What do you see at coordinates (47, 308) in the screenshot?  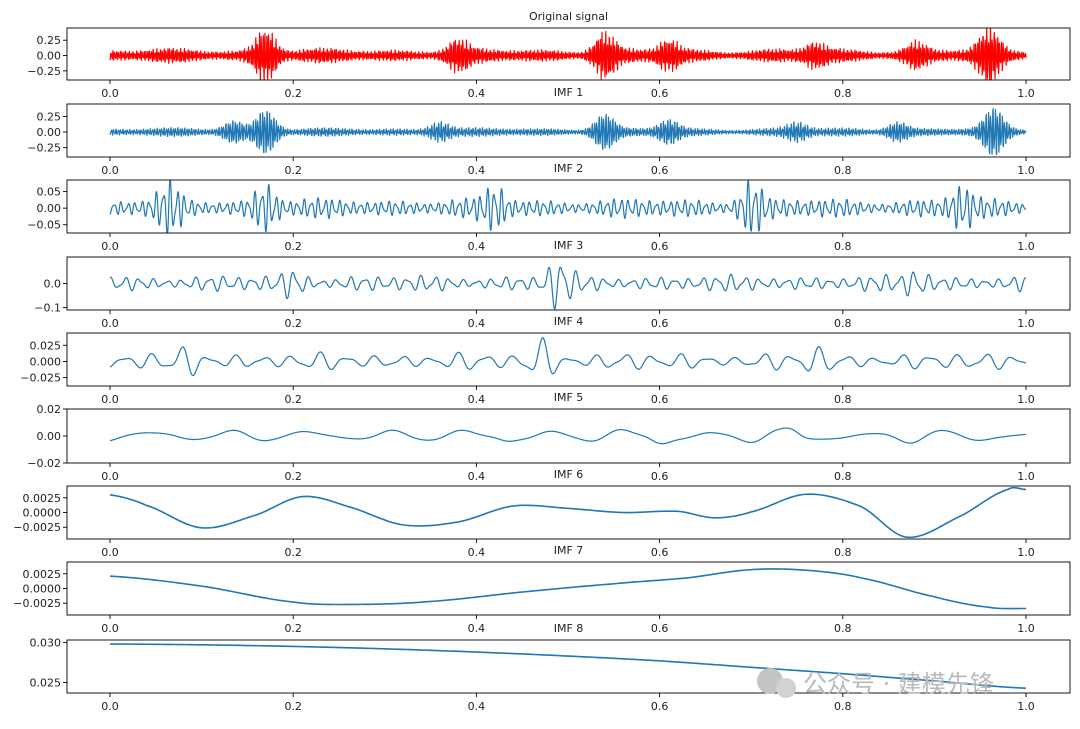 I see `y-tick-label: −0.1` at bounding box center [47, 308].